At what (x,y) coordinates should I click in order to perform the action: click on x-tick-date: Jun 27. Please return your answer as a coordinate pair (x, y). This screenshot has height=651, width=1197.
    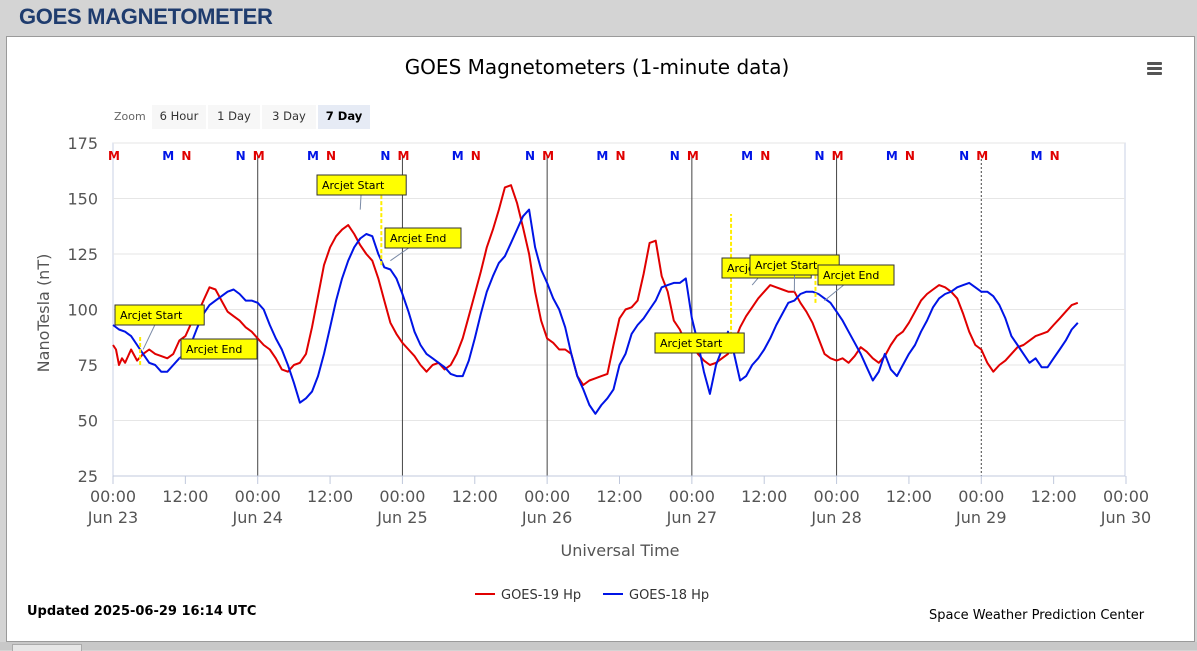
    Looking at the image, I should click on (691, 517).